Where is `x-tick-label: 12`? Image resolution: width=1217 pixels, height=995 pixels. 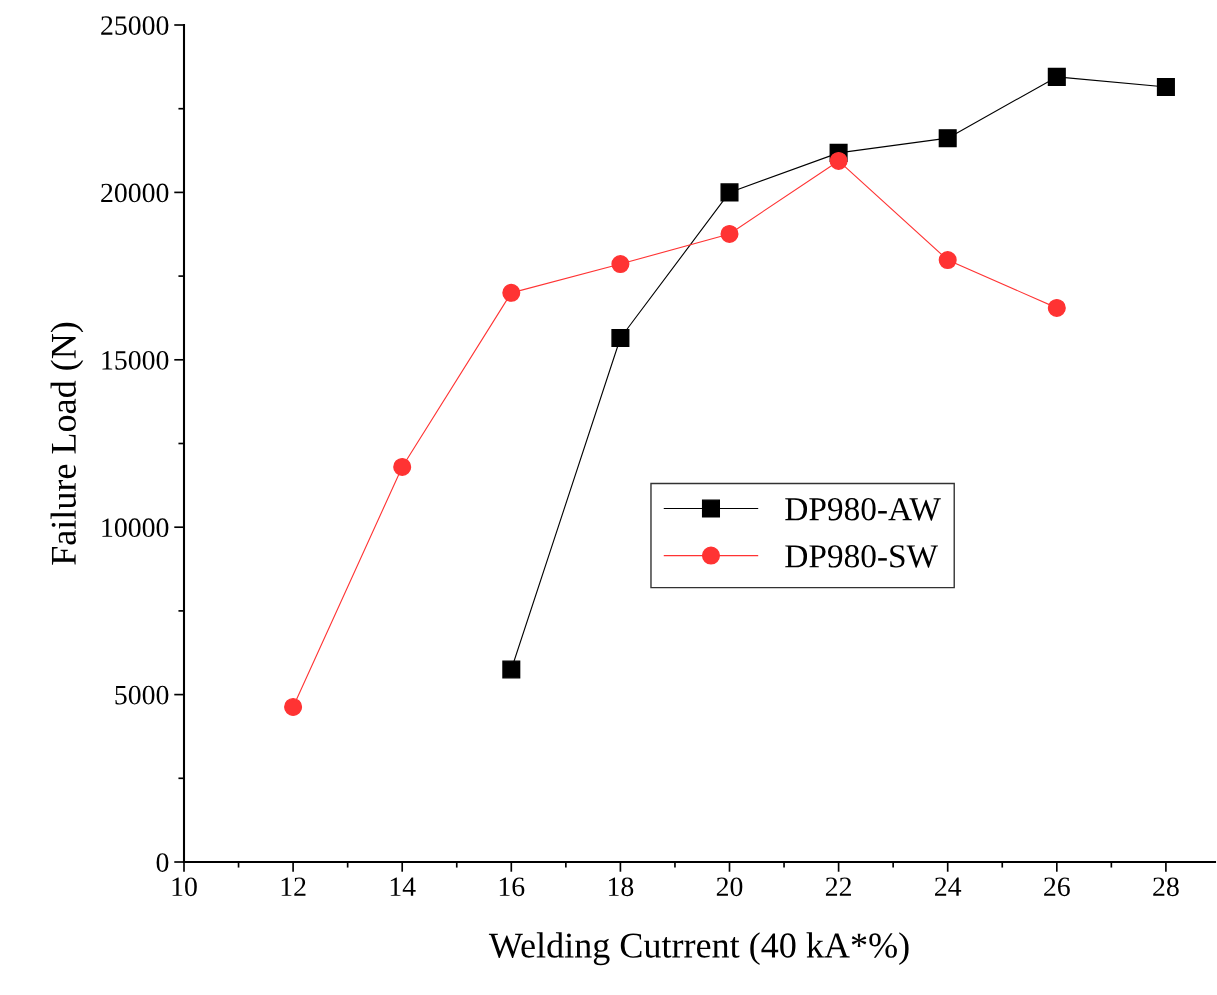 x-tick-label: 12 is located at coordinates (293, 886).